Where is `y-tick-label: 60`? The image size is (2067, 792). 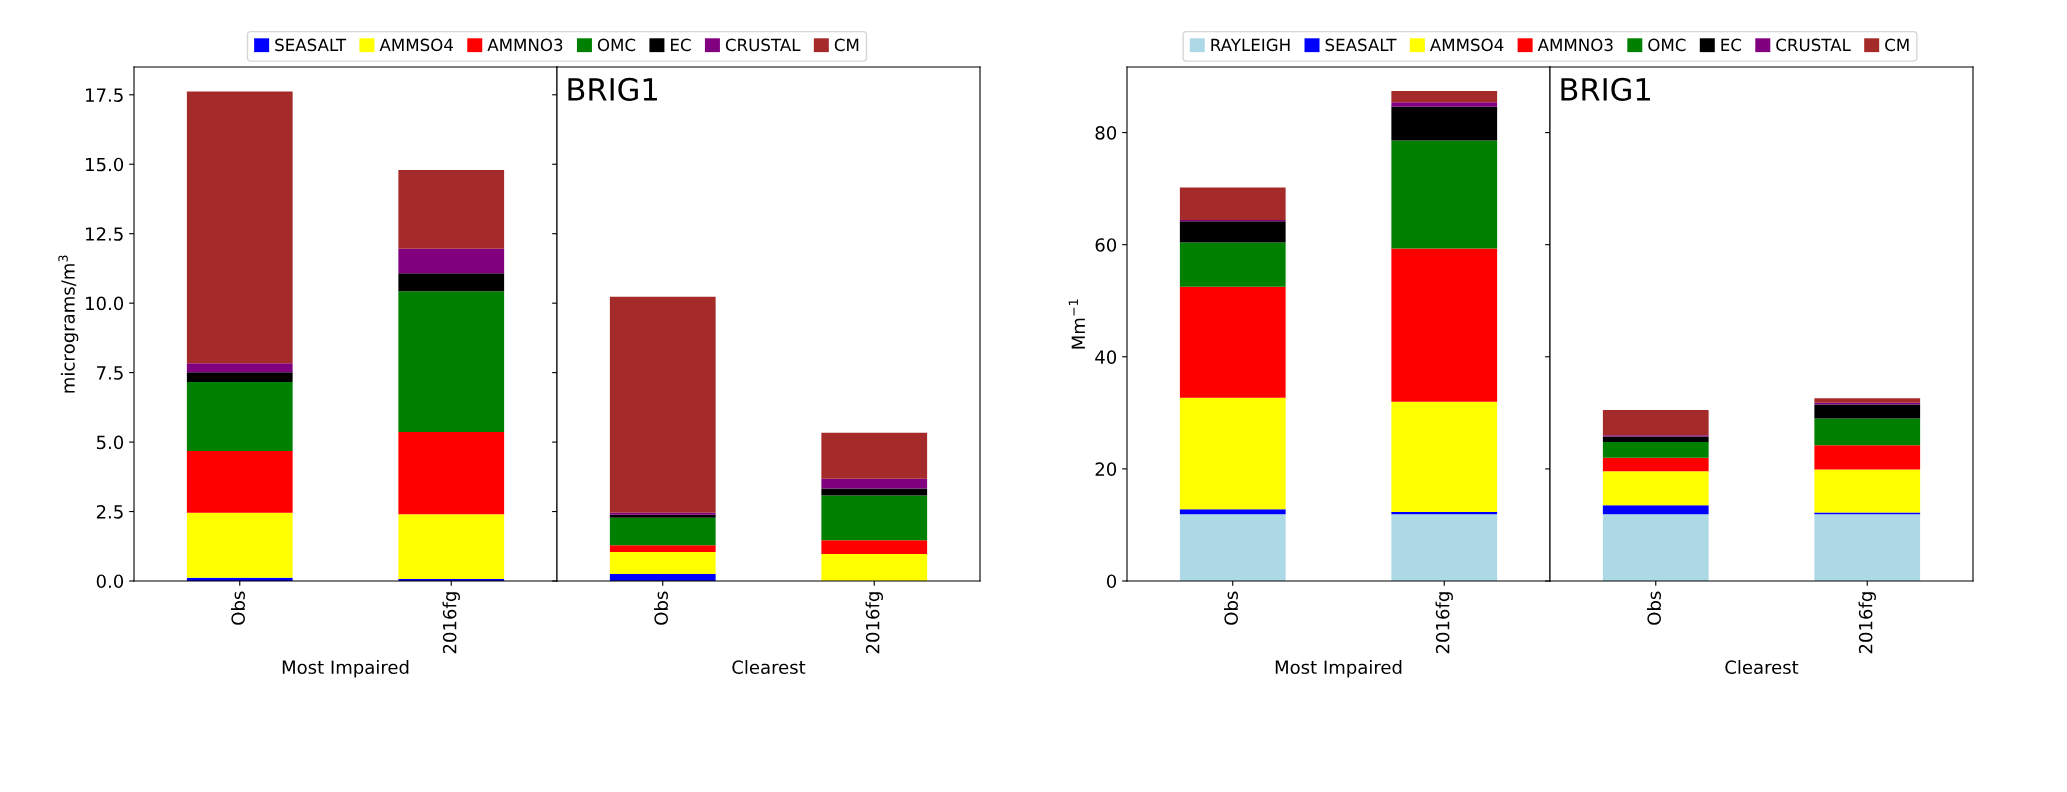 y-tick-label: 60 is located at coordinates (1106, 245).